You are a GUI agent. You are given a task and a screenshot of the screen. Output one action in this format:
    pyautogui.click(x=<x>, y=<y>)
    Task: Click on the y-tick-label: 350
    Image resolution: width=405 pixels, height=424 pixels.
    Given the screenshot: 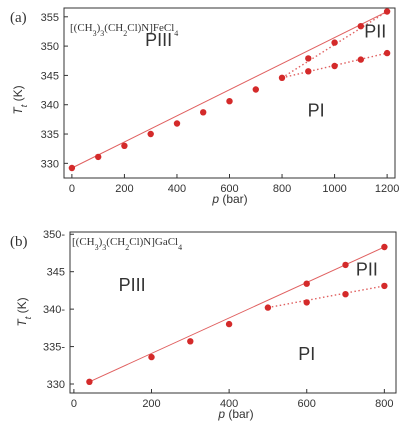 What is the action you would take?
    pyautogui.click(x=50, y=47)
    